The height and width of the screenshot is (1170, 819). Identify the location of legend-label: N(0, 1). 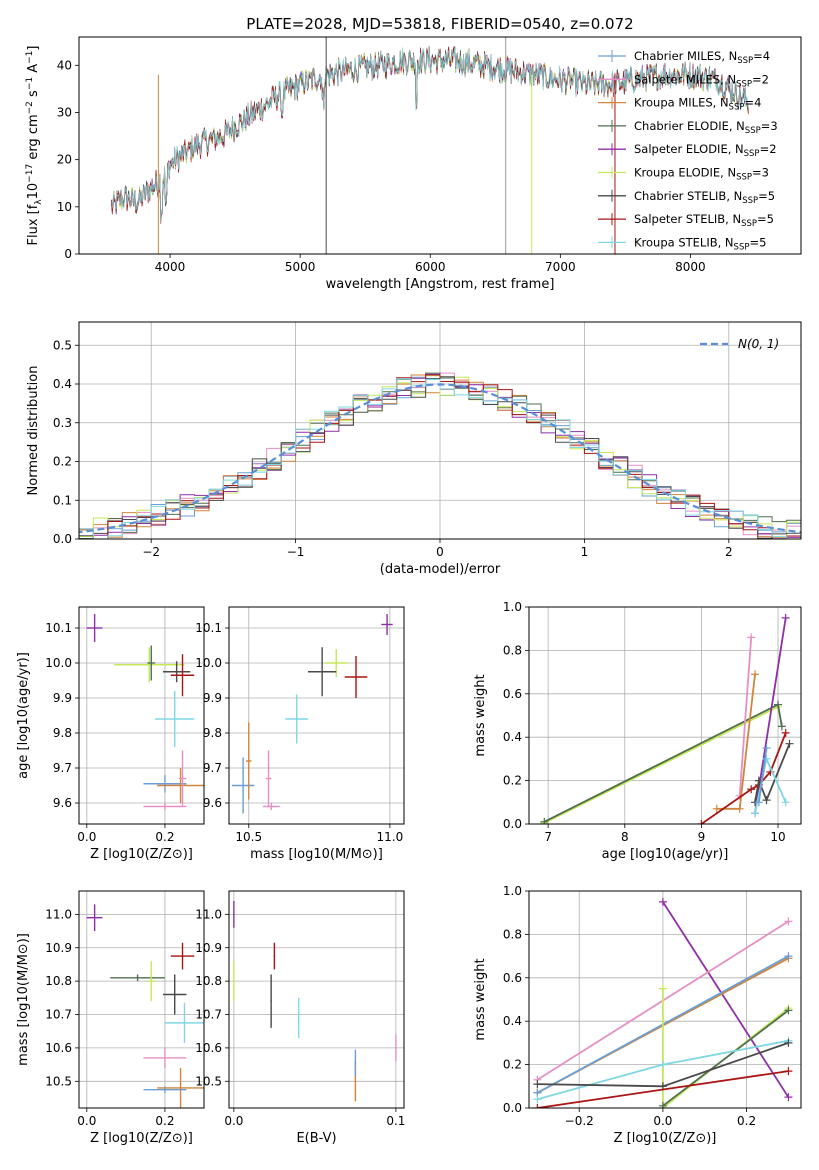
(758, 344).